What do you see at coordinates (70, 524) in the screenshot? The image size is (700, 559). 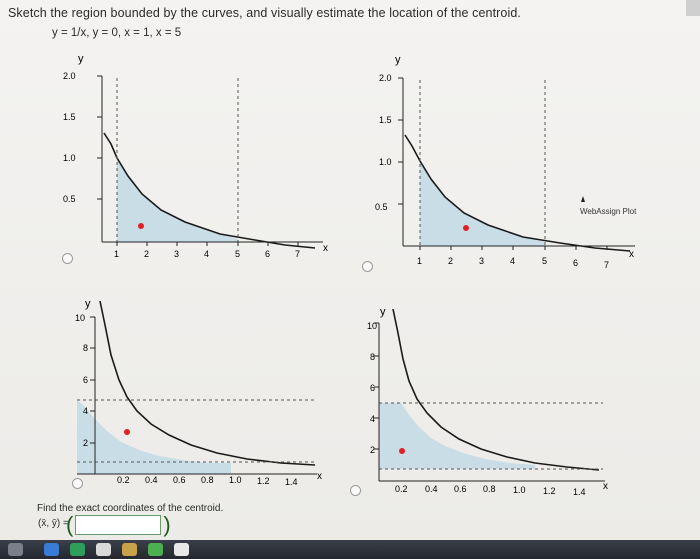 I see `open-paren: (` at bounding box center [70, 524].